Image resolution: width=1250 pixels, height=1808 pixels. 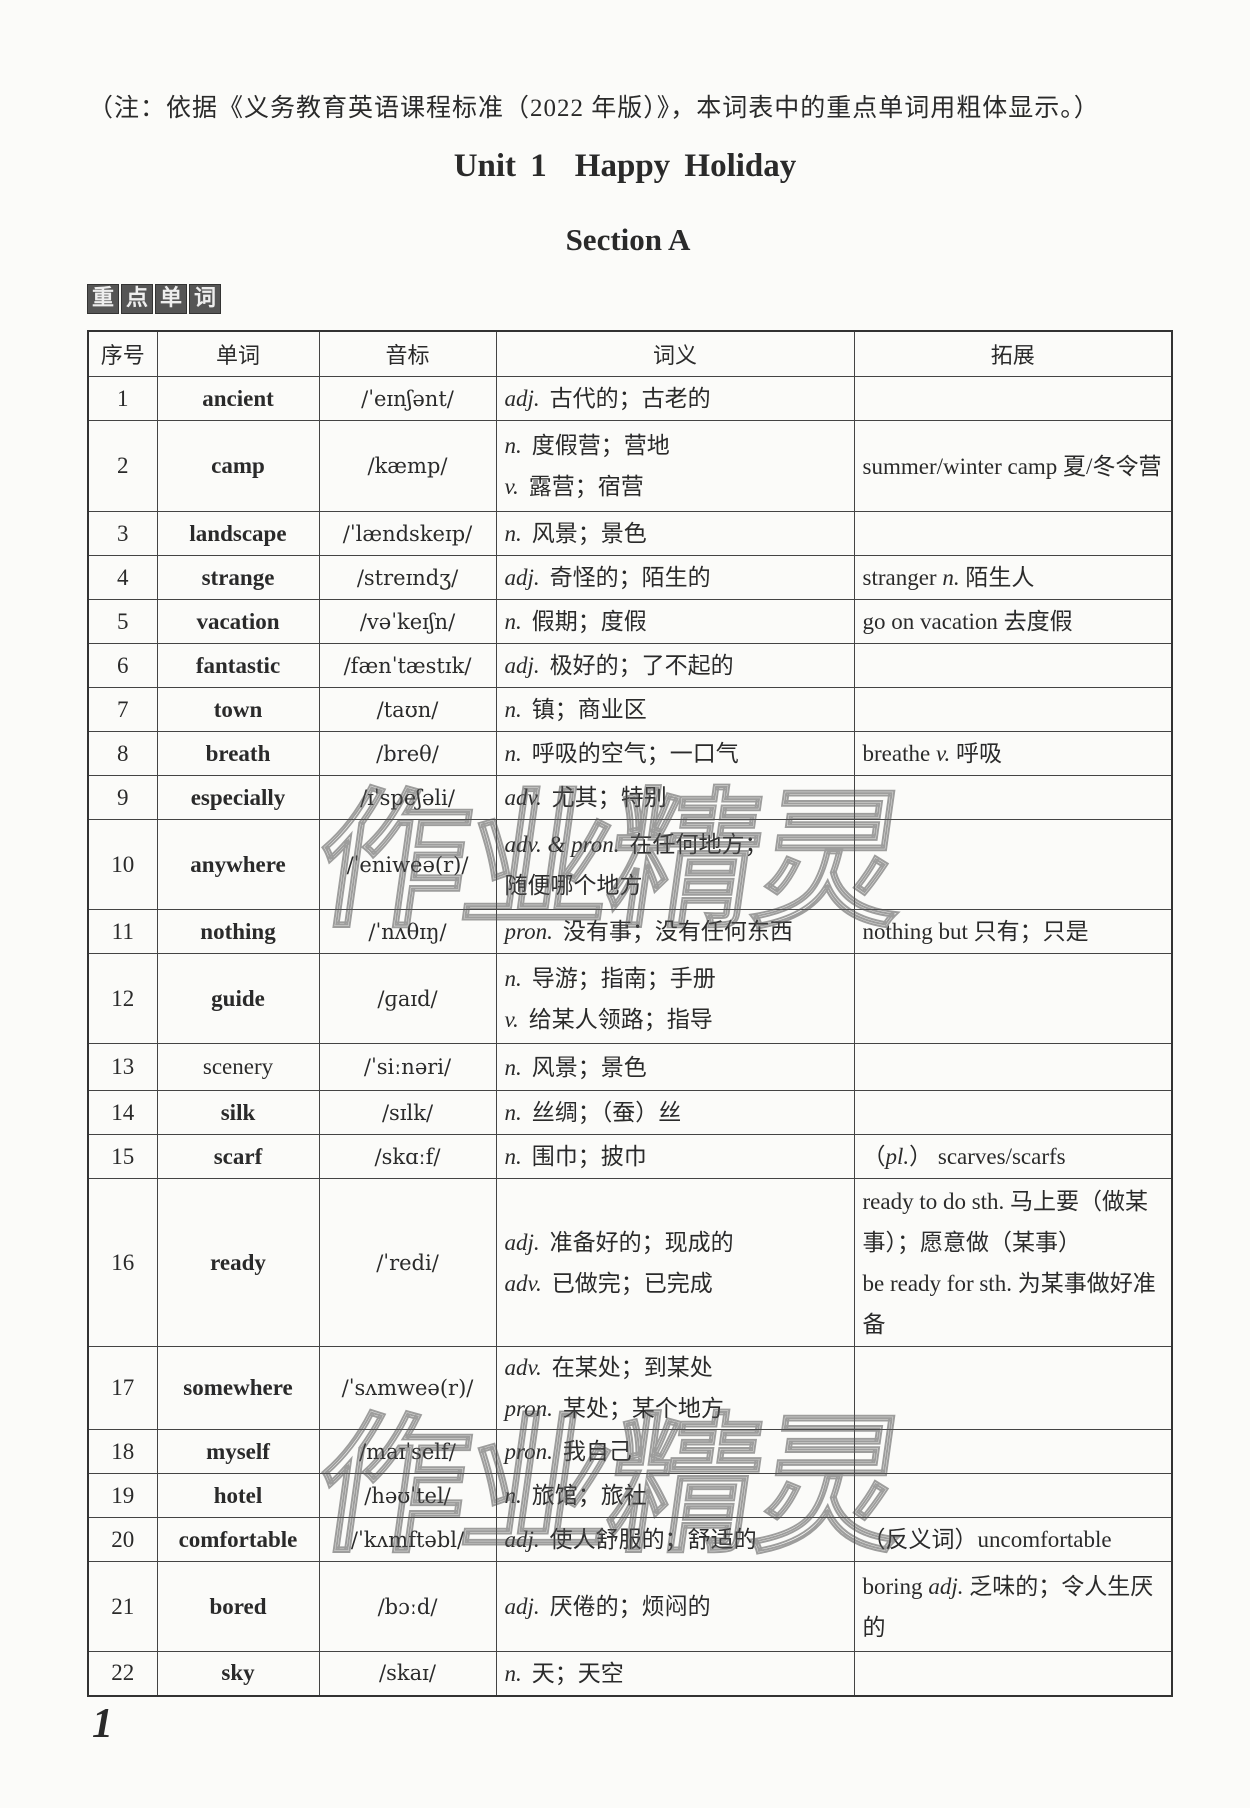 I want to click on phonetic: /ɪˈspeʃəli/, so click(x=407, y=797).